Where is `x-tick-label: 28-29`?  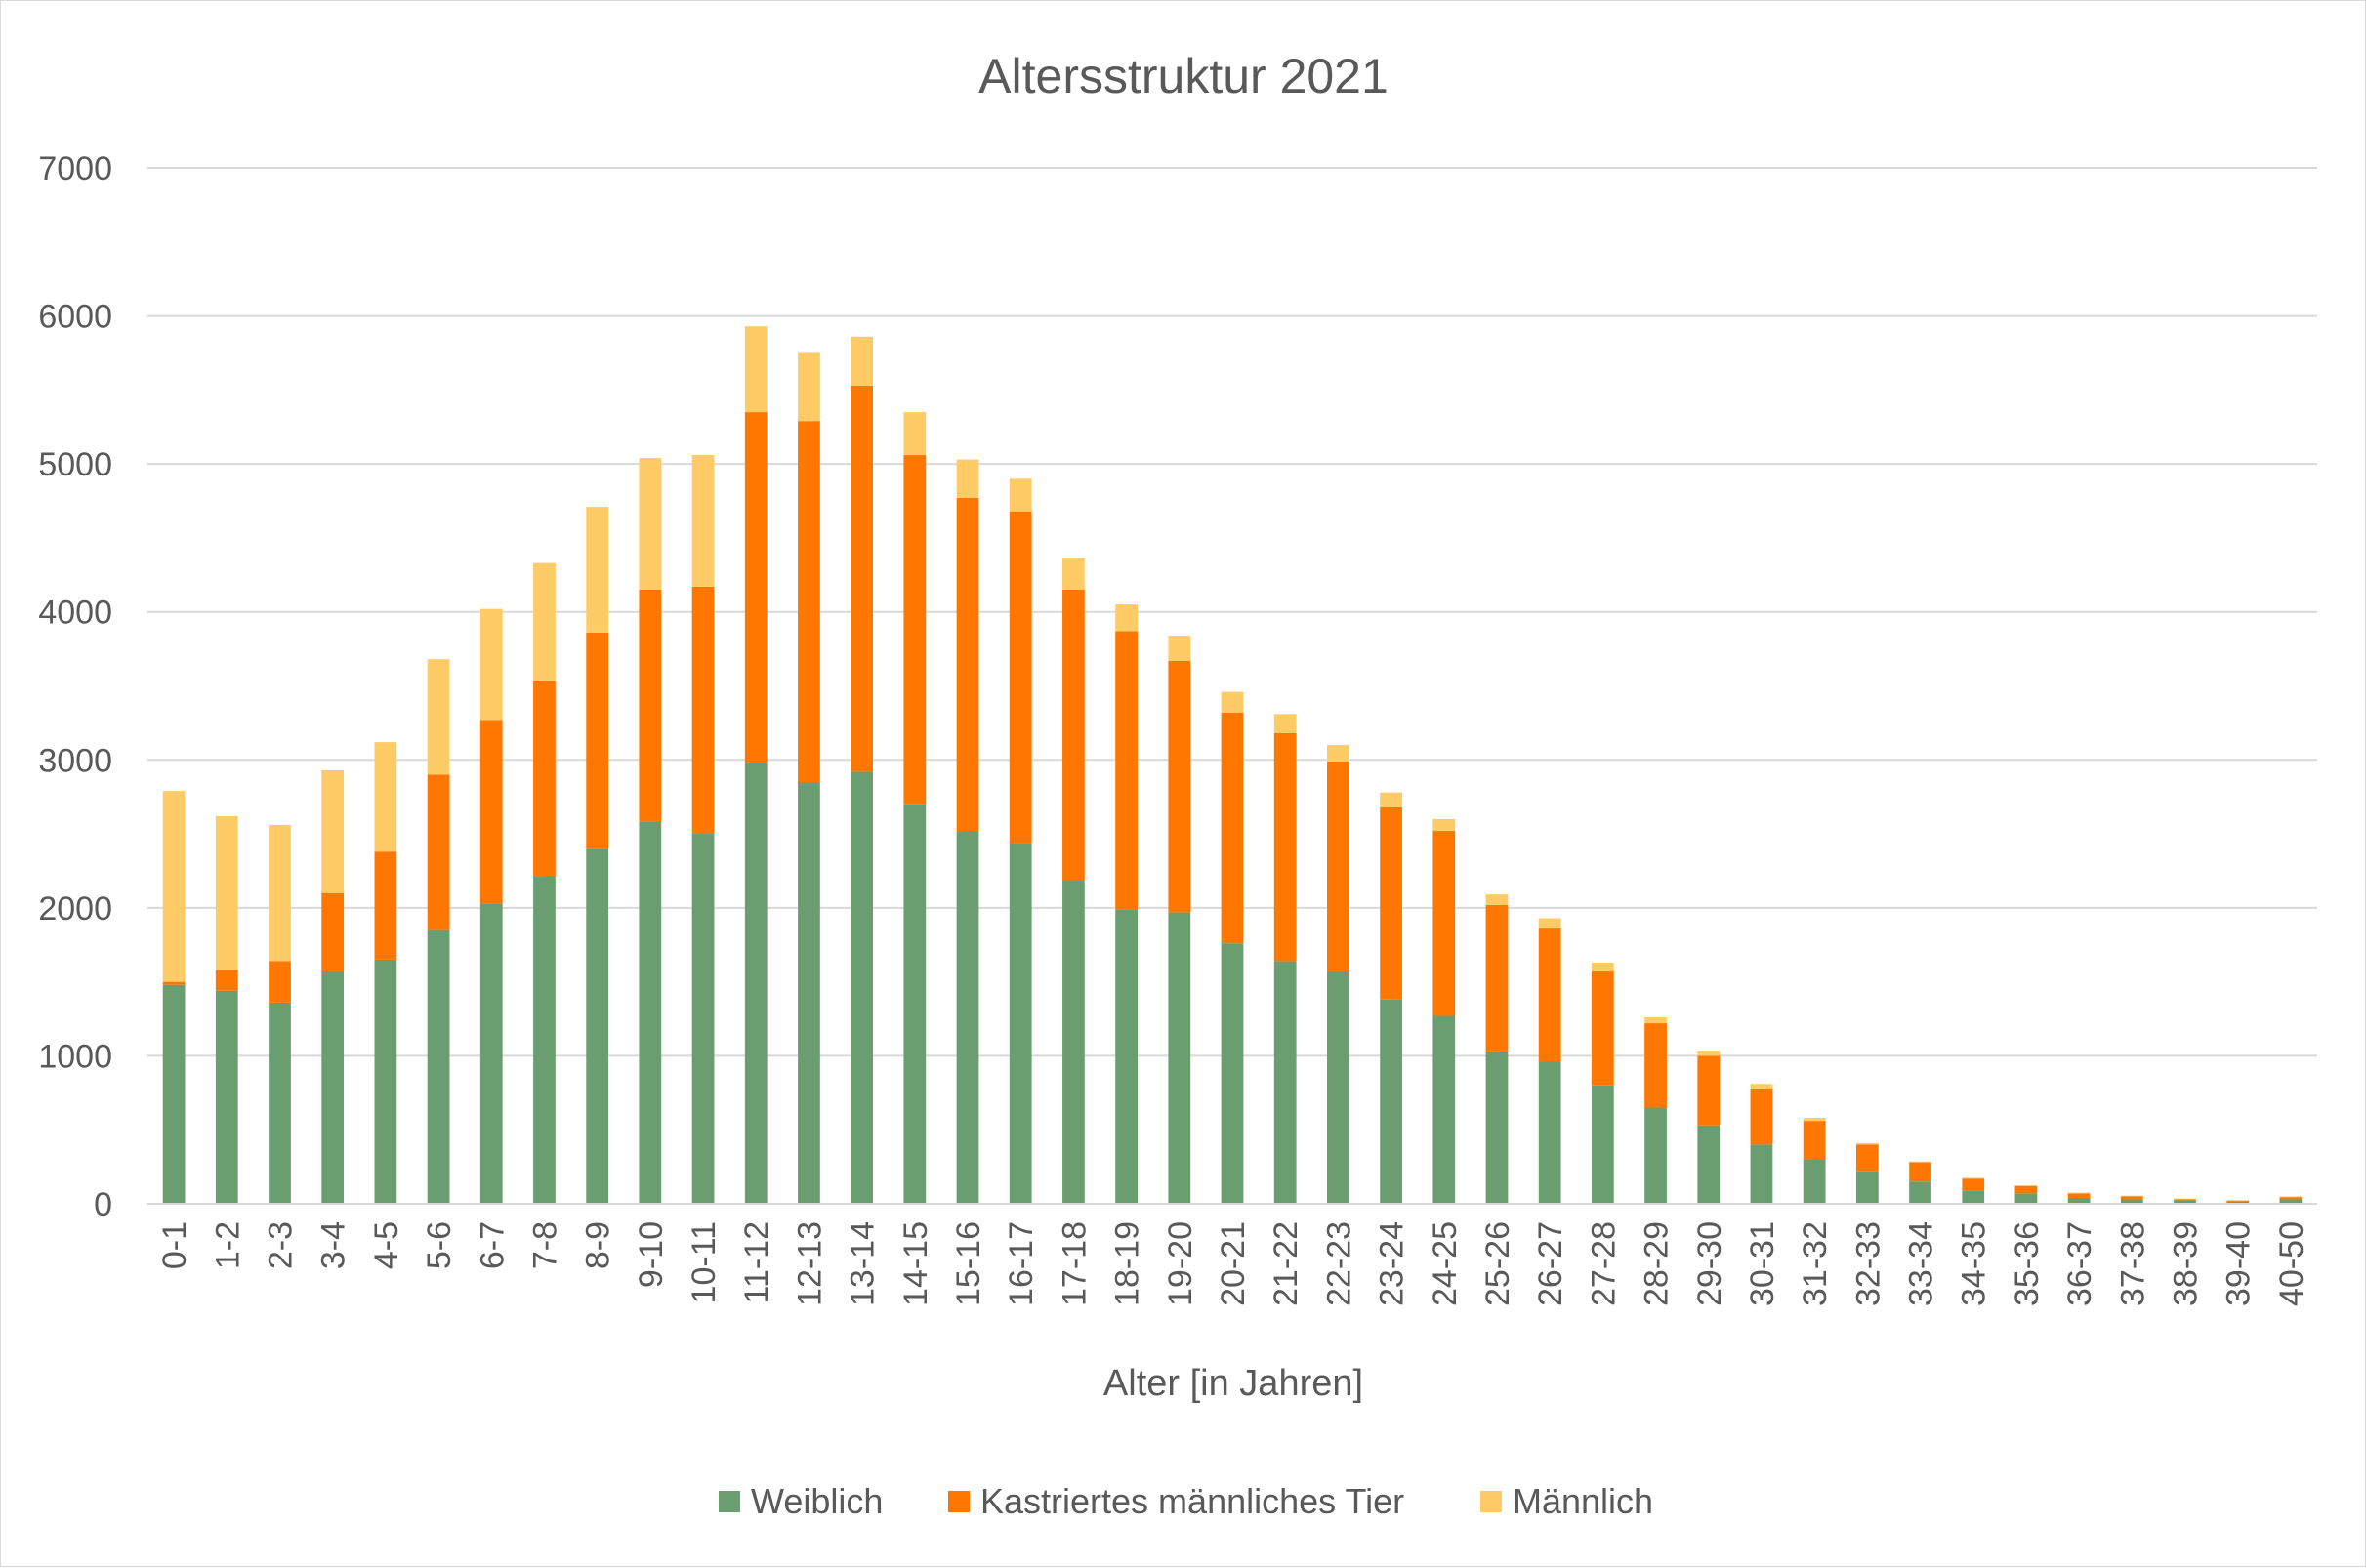
x-tick-label: 28-29 is located at coordinates (1657, 1263).